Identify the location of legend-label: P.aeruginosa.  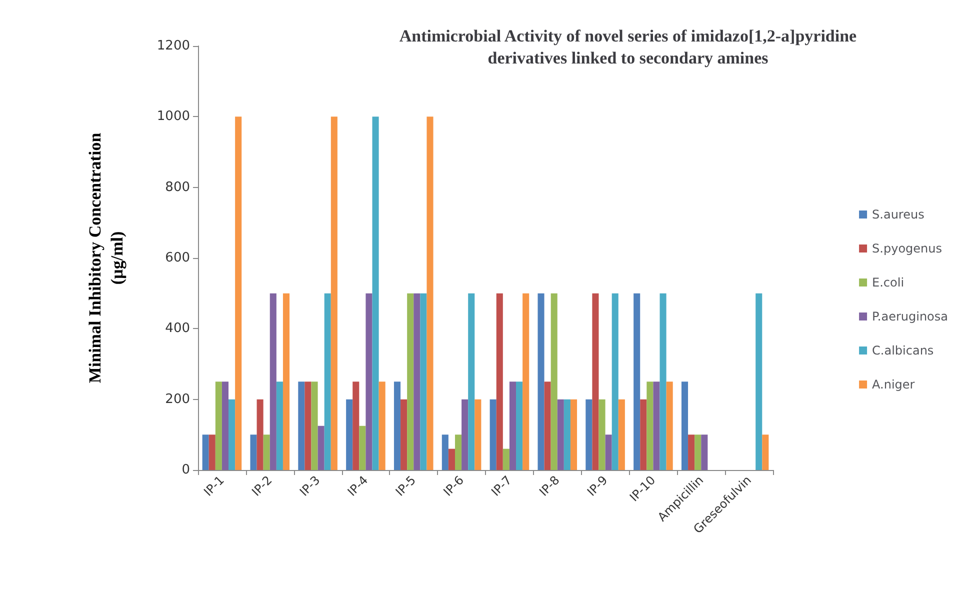
(910, 317).